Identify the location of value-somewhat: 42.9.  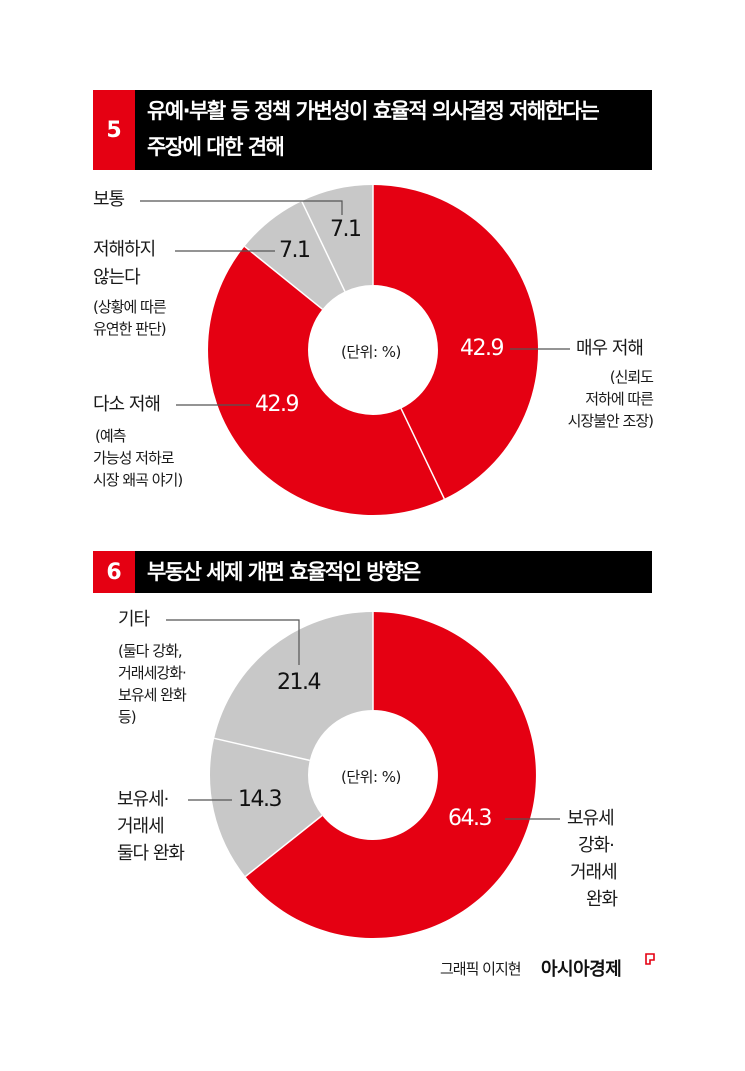
(277, 404).